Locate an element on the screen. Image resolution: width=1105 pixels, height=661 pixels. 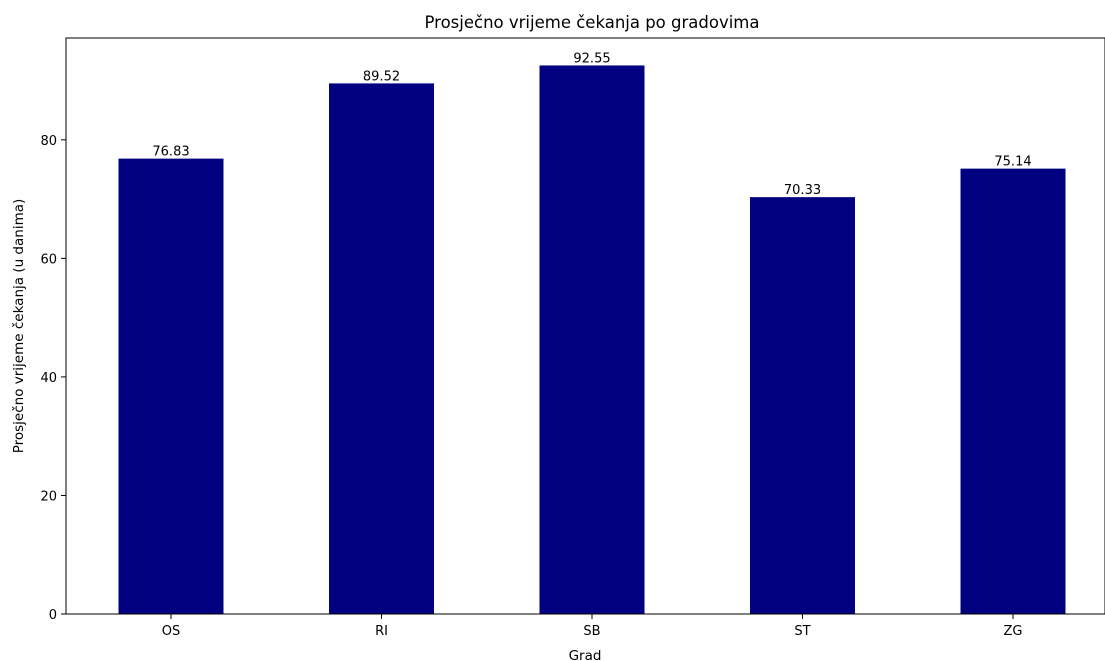
x-tick-label-ri: RI is located at coordinates (381, 631).